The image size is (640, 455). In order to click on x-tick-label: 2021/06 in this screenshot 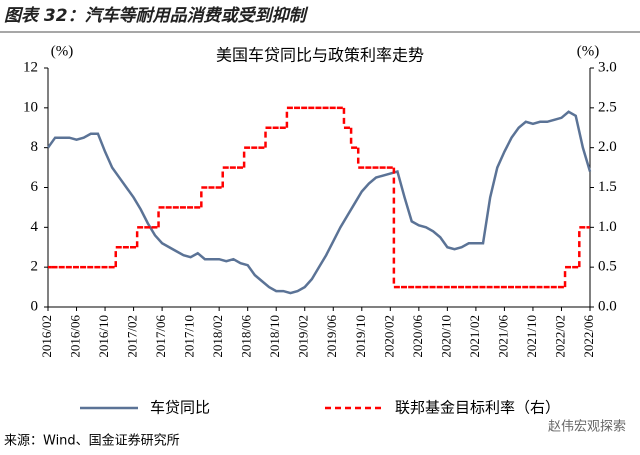, I will do `click(502, 336)`.